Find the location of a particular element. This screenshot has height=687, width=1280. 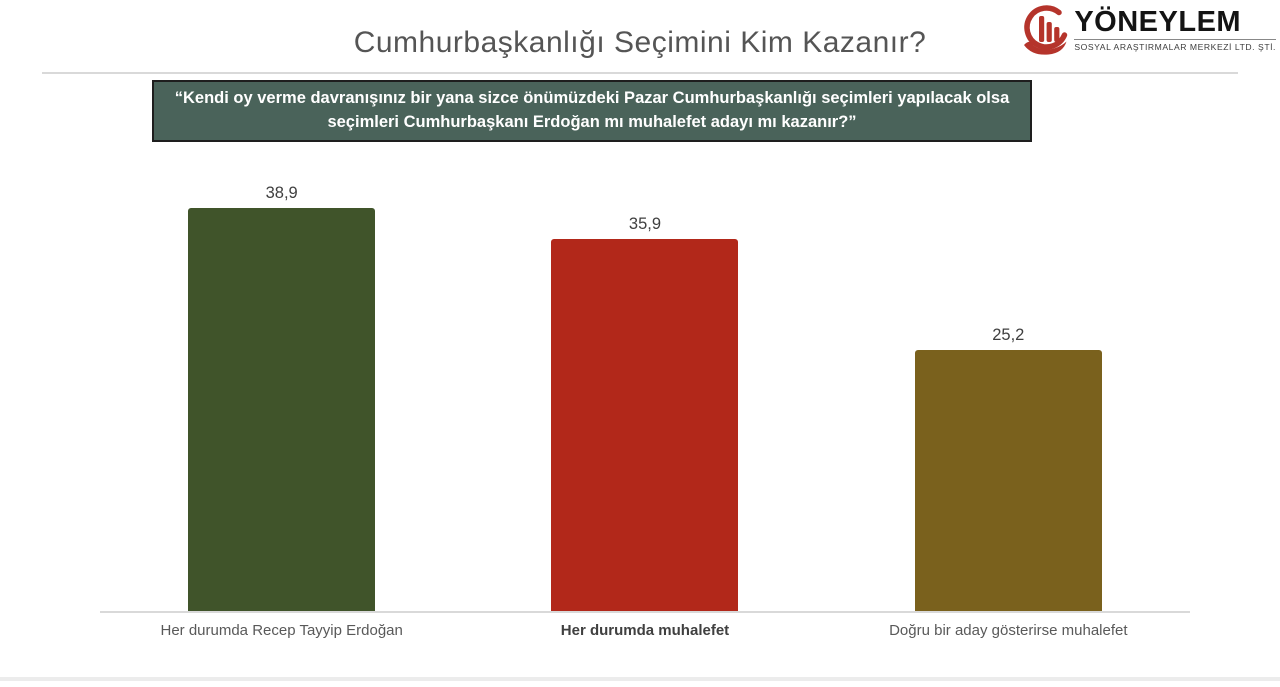

data-label: 38,9 is located at coordinates (281, 193).